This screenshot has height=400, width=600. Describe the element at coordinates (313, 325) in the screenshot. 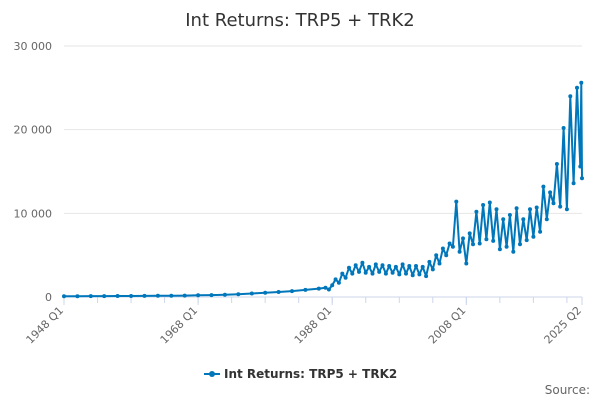

I see `x-tick-label: 1988 Q1` at that location.